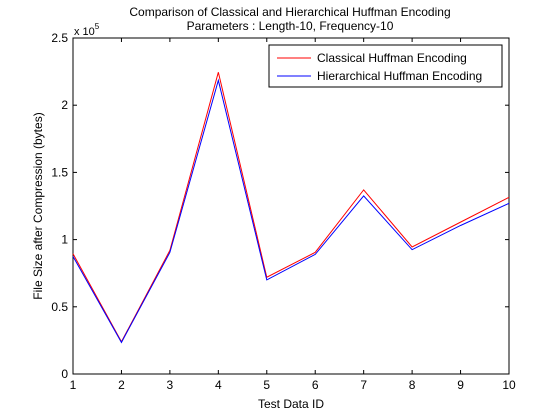  I want to click on y-tick-label: 1, so click(64, 240).